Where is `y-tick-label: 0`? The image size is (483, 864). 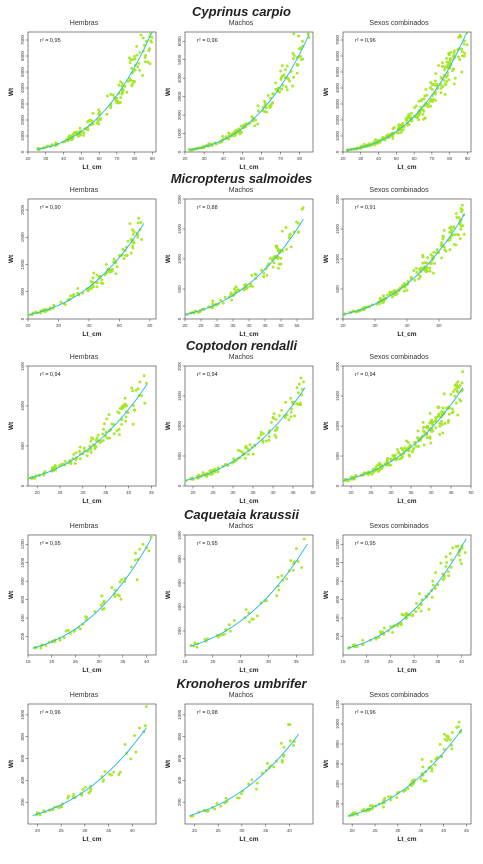
y-tick-label: 0 is located at coordinates (22, 485).